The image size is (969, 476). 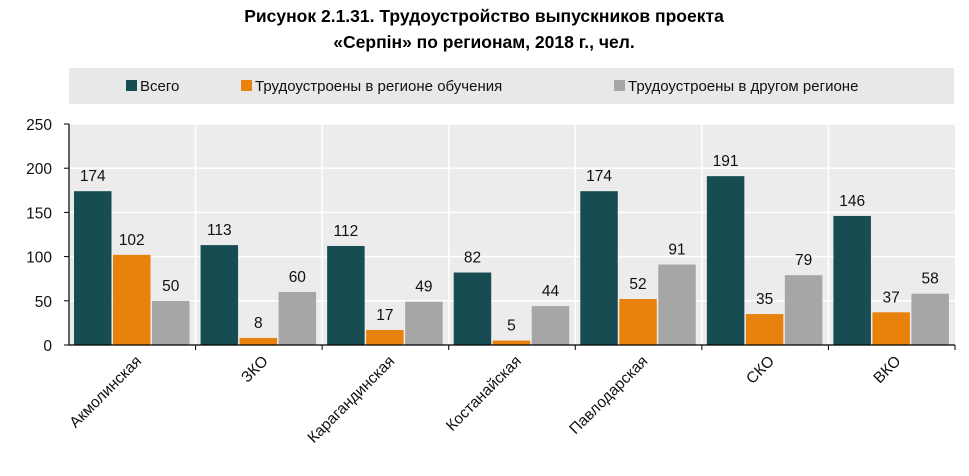 I want to click on chart-title-line-2: «Серпін» по регионам, 2018 г., чел., so click(x=483, y=42).